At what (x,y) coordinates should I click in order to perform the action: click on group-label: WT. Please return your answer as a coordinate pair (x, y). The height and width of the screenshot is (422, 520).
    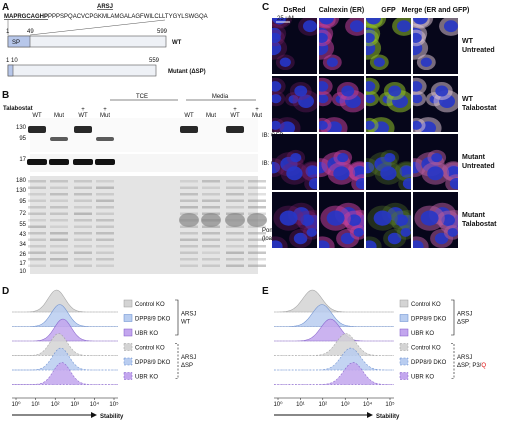
    Looking at the image, I should click on (186, 323).